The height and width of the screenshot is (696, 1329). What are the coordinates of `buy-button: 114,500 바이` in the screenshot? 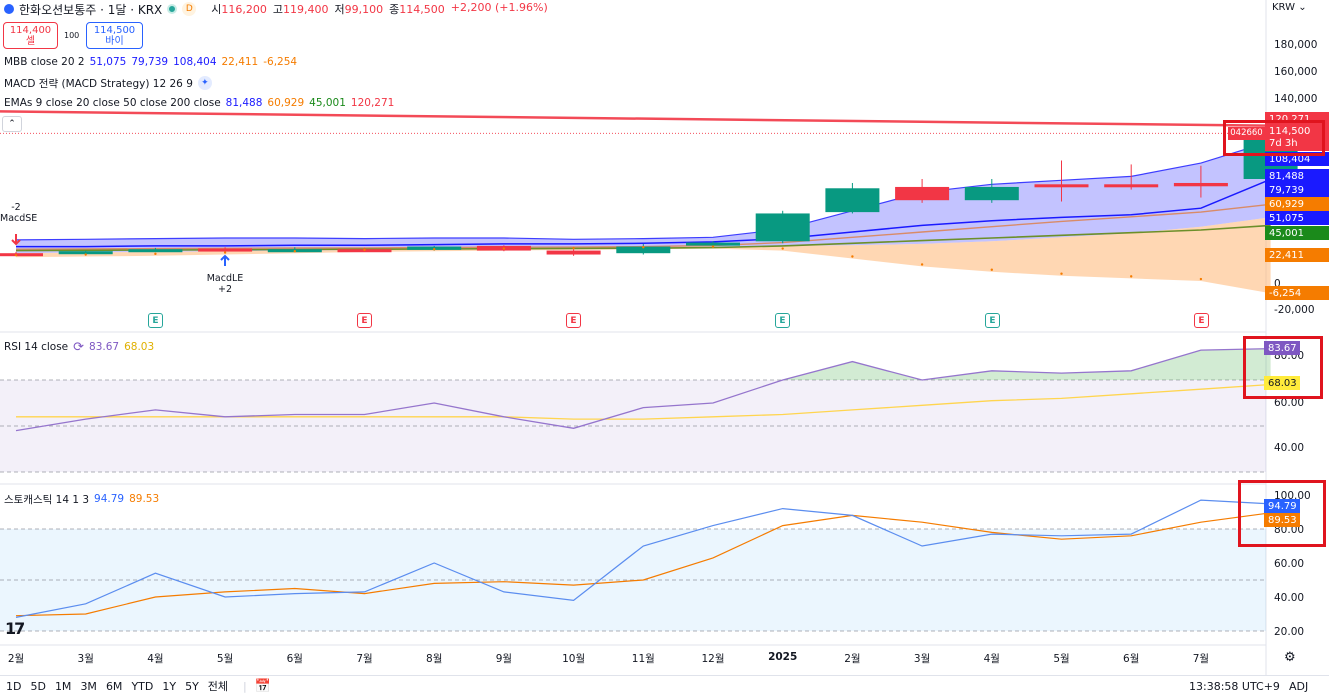 It's located at (114, 35).